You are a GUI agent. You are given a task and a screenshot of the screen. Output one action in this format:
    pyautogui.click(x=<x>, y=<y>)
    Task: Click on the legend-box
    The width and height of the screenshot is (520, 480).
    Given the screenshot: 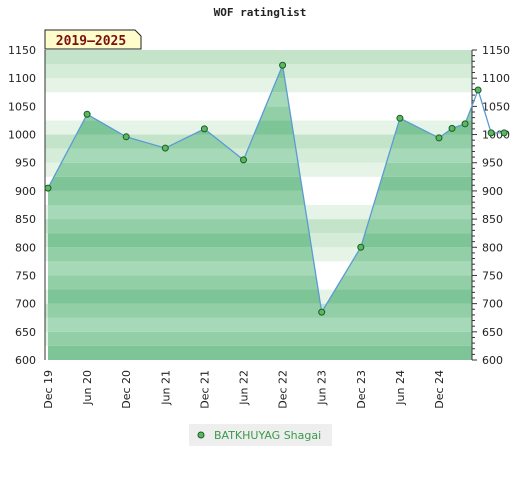 What is the action you would take?
    pyautogui.click(x=260, y=435)
    